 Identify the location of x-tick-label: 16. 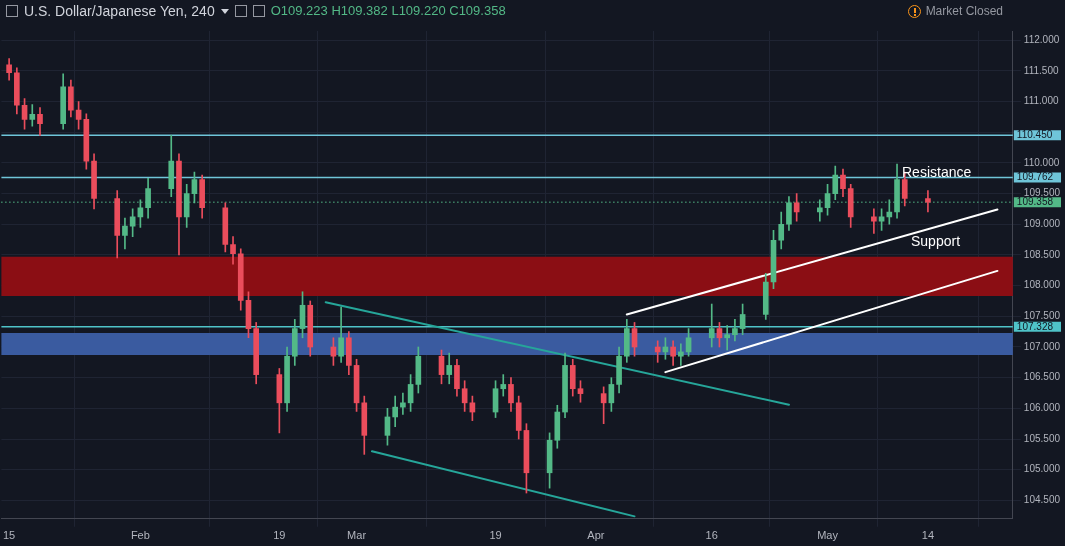
(711, 535).